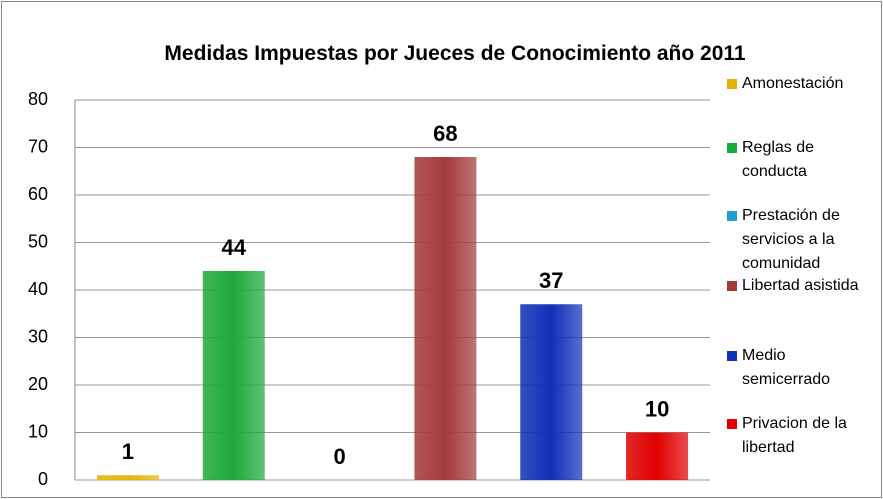  I want to click on legend-label: Libertad asistida, so click(800, 285).